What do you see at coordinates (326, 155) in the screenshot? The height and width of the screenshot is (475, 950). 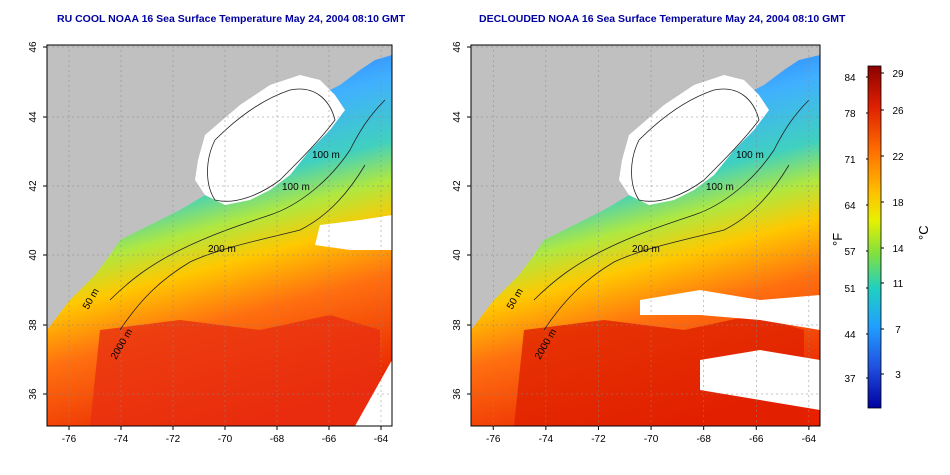 I see `contour-label-100m-a: 100 m` at bounding box center [326, 155].